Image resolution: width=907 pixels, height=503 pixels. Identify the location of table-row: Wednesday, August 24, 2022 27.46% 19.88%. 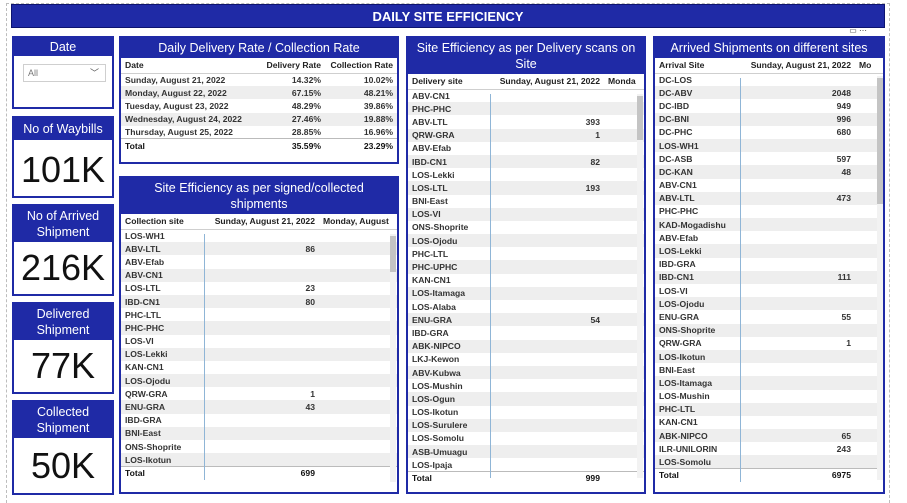
(259, 119).